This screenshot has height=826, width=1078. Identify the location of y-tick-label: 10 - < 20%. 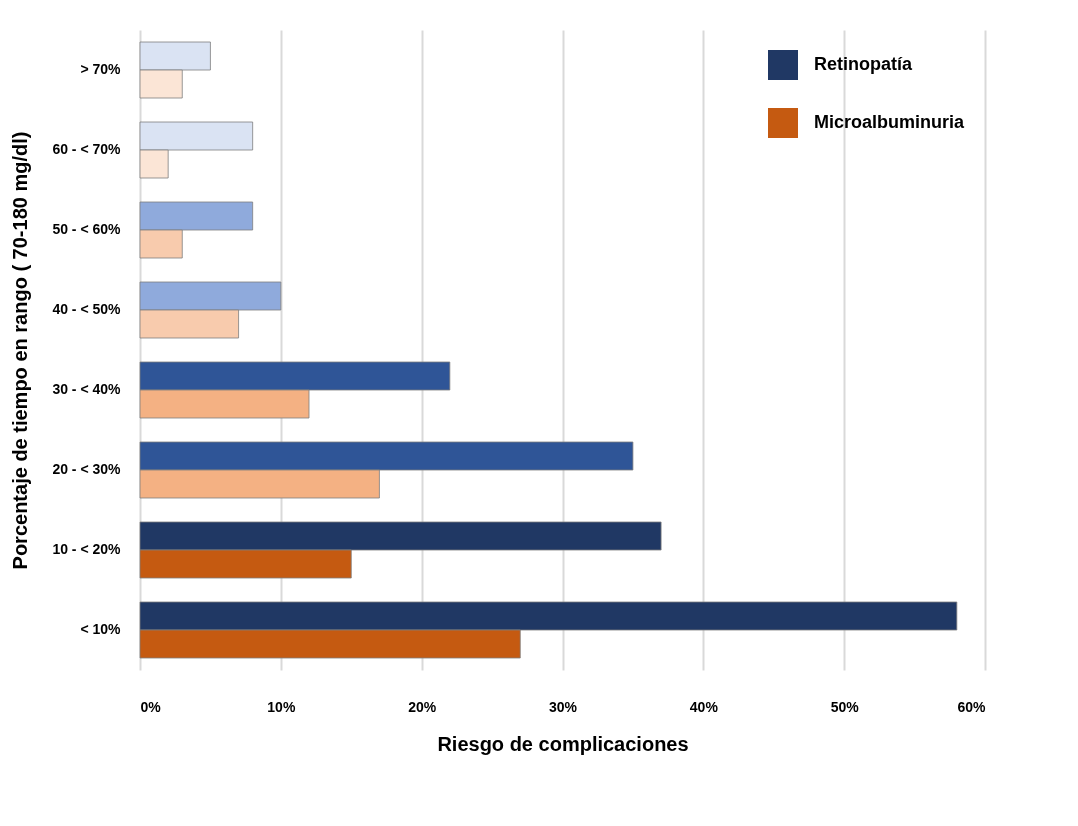
(87, 549).